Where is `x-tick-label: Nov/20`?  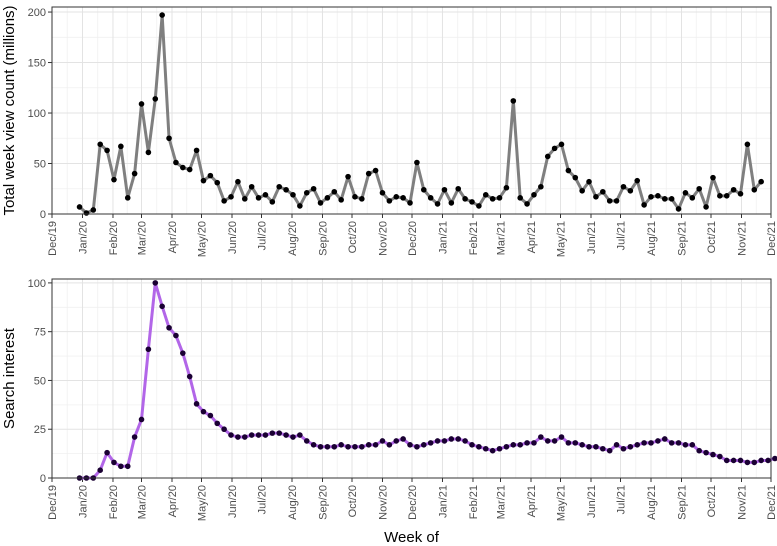 x-tick-label: Nov/20 is located at coordinates (383, 502).